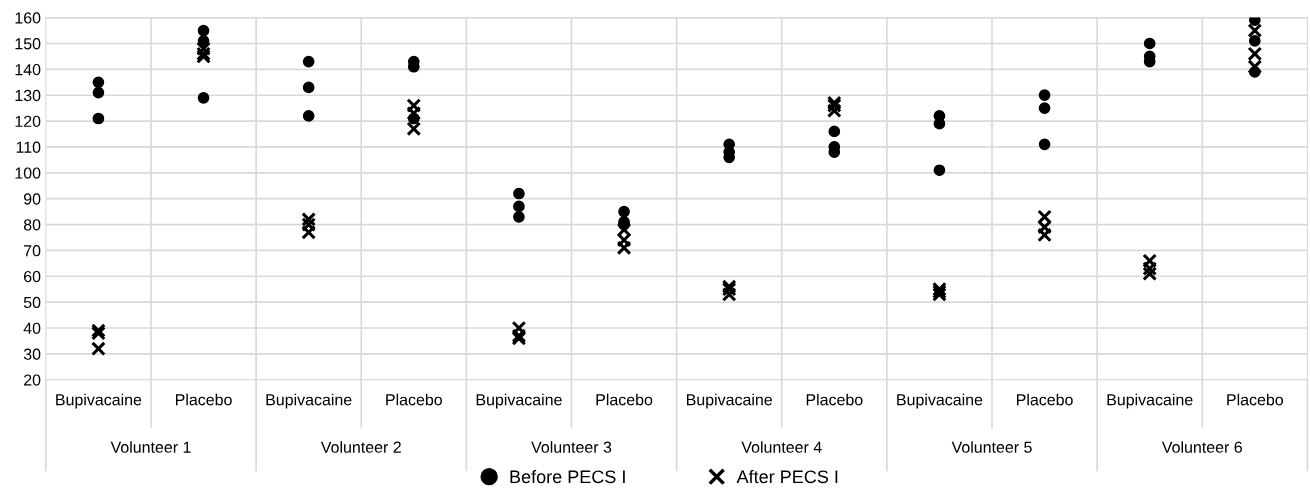 This screenshot has height=503, width=1310. What do you see at coordinates (28, 44) in the screenshot?
I see `y-tick-label: 150` at bounding box center [28, 44].